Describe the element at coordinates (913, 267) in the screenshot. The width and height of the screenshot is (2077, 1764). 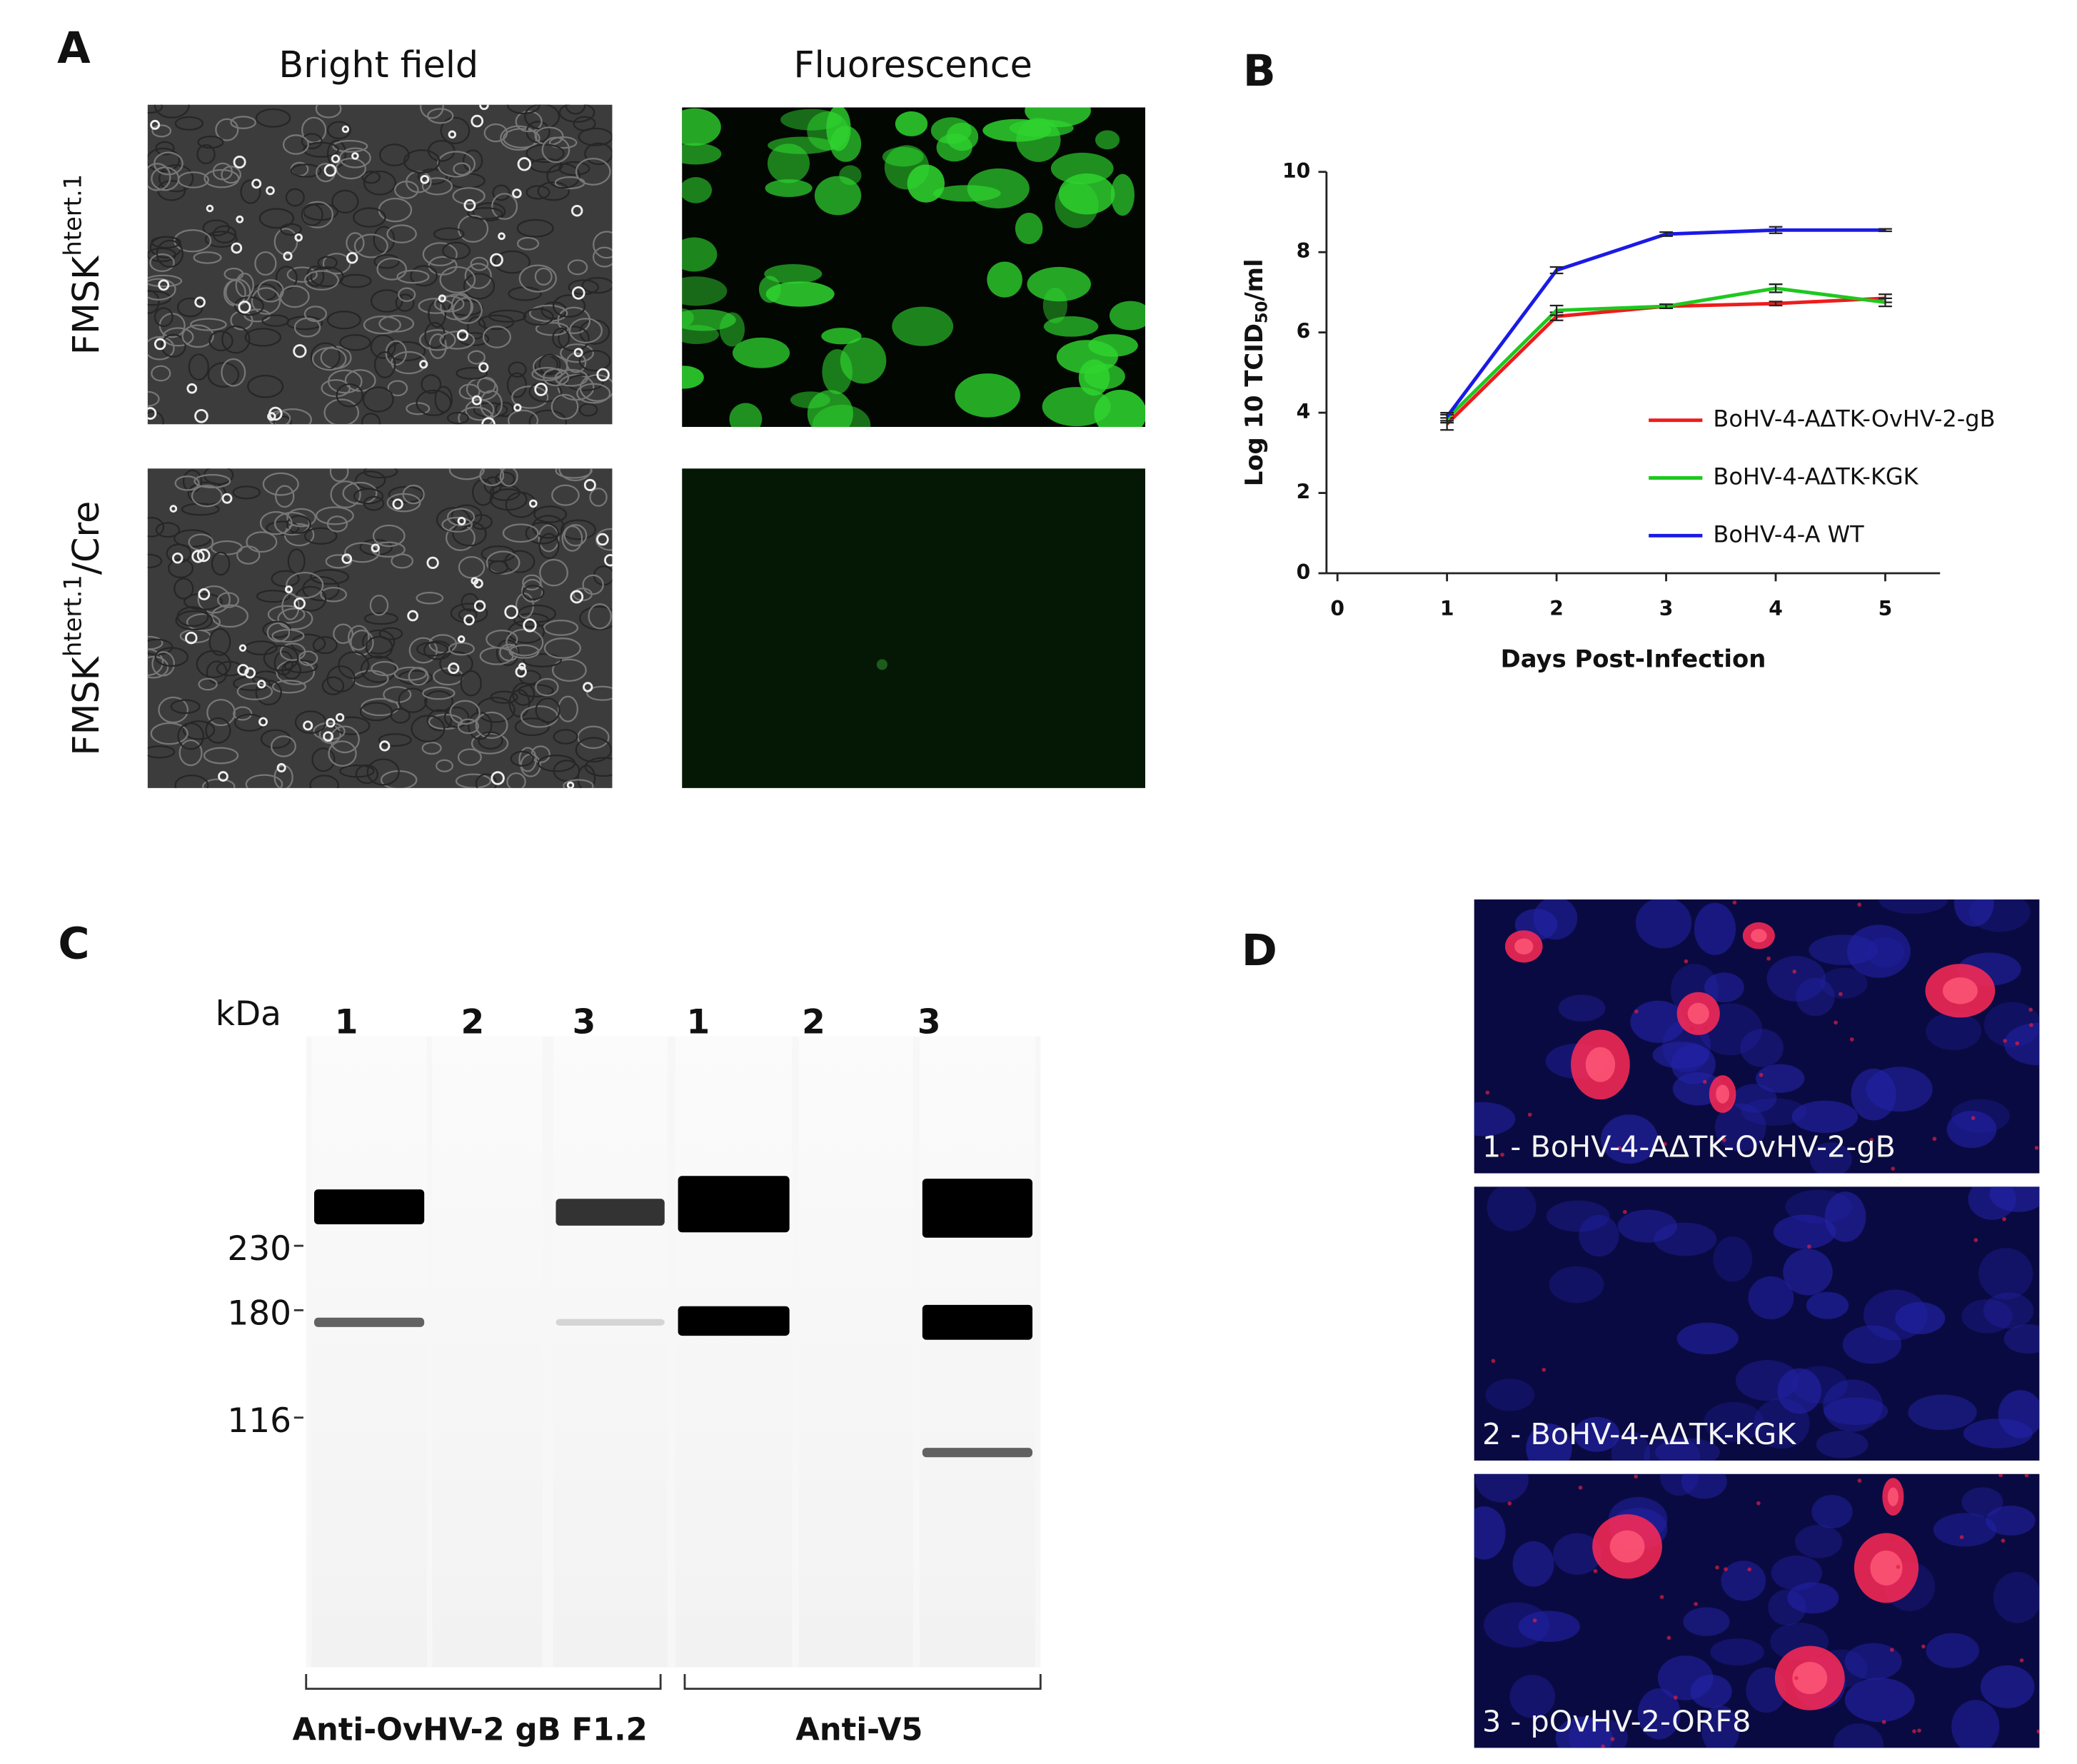
I see `image-content` at that location.